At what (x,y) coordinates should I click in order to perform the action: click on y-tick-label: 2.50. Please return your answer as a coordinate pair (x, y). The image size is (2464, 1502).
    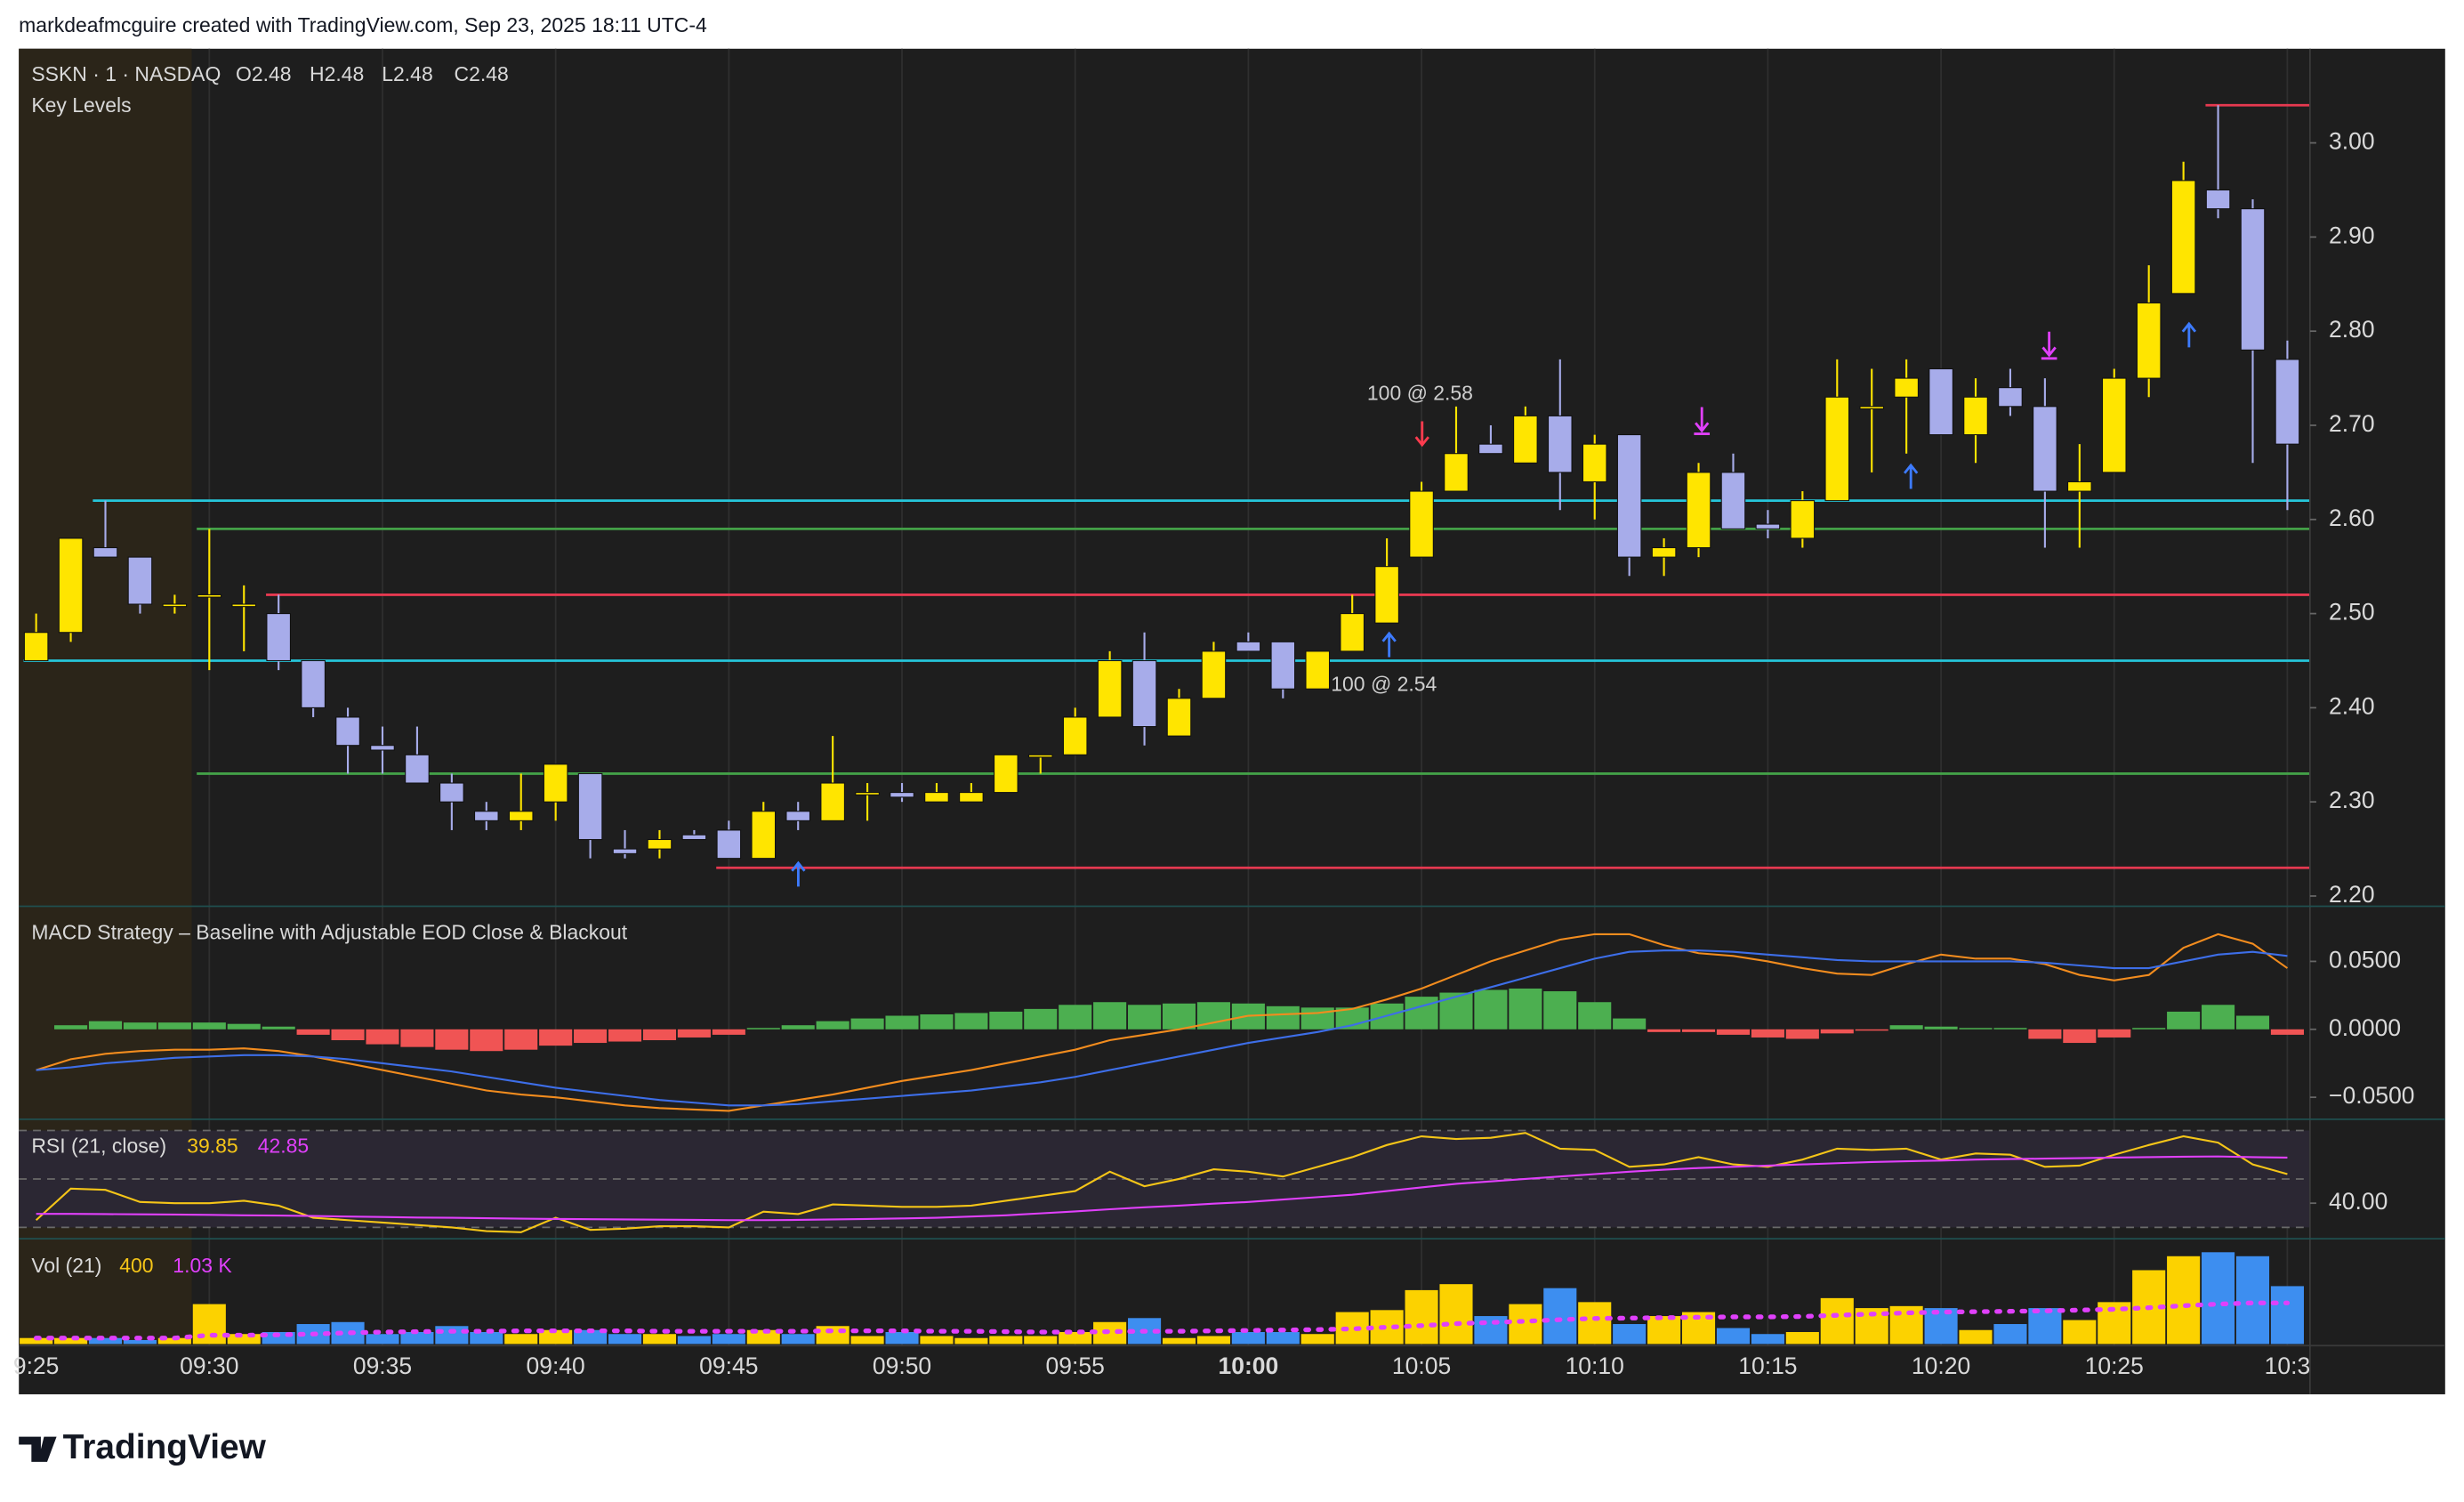
    Looking at the image, I should click on (2352, 612).